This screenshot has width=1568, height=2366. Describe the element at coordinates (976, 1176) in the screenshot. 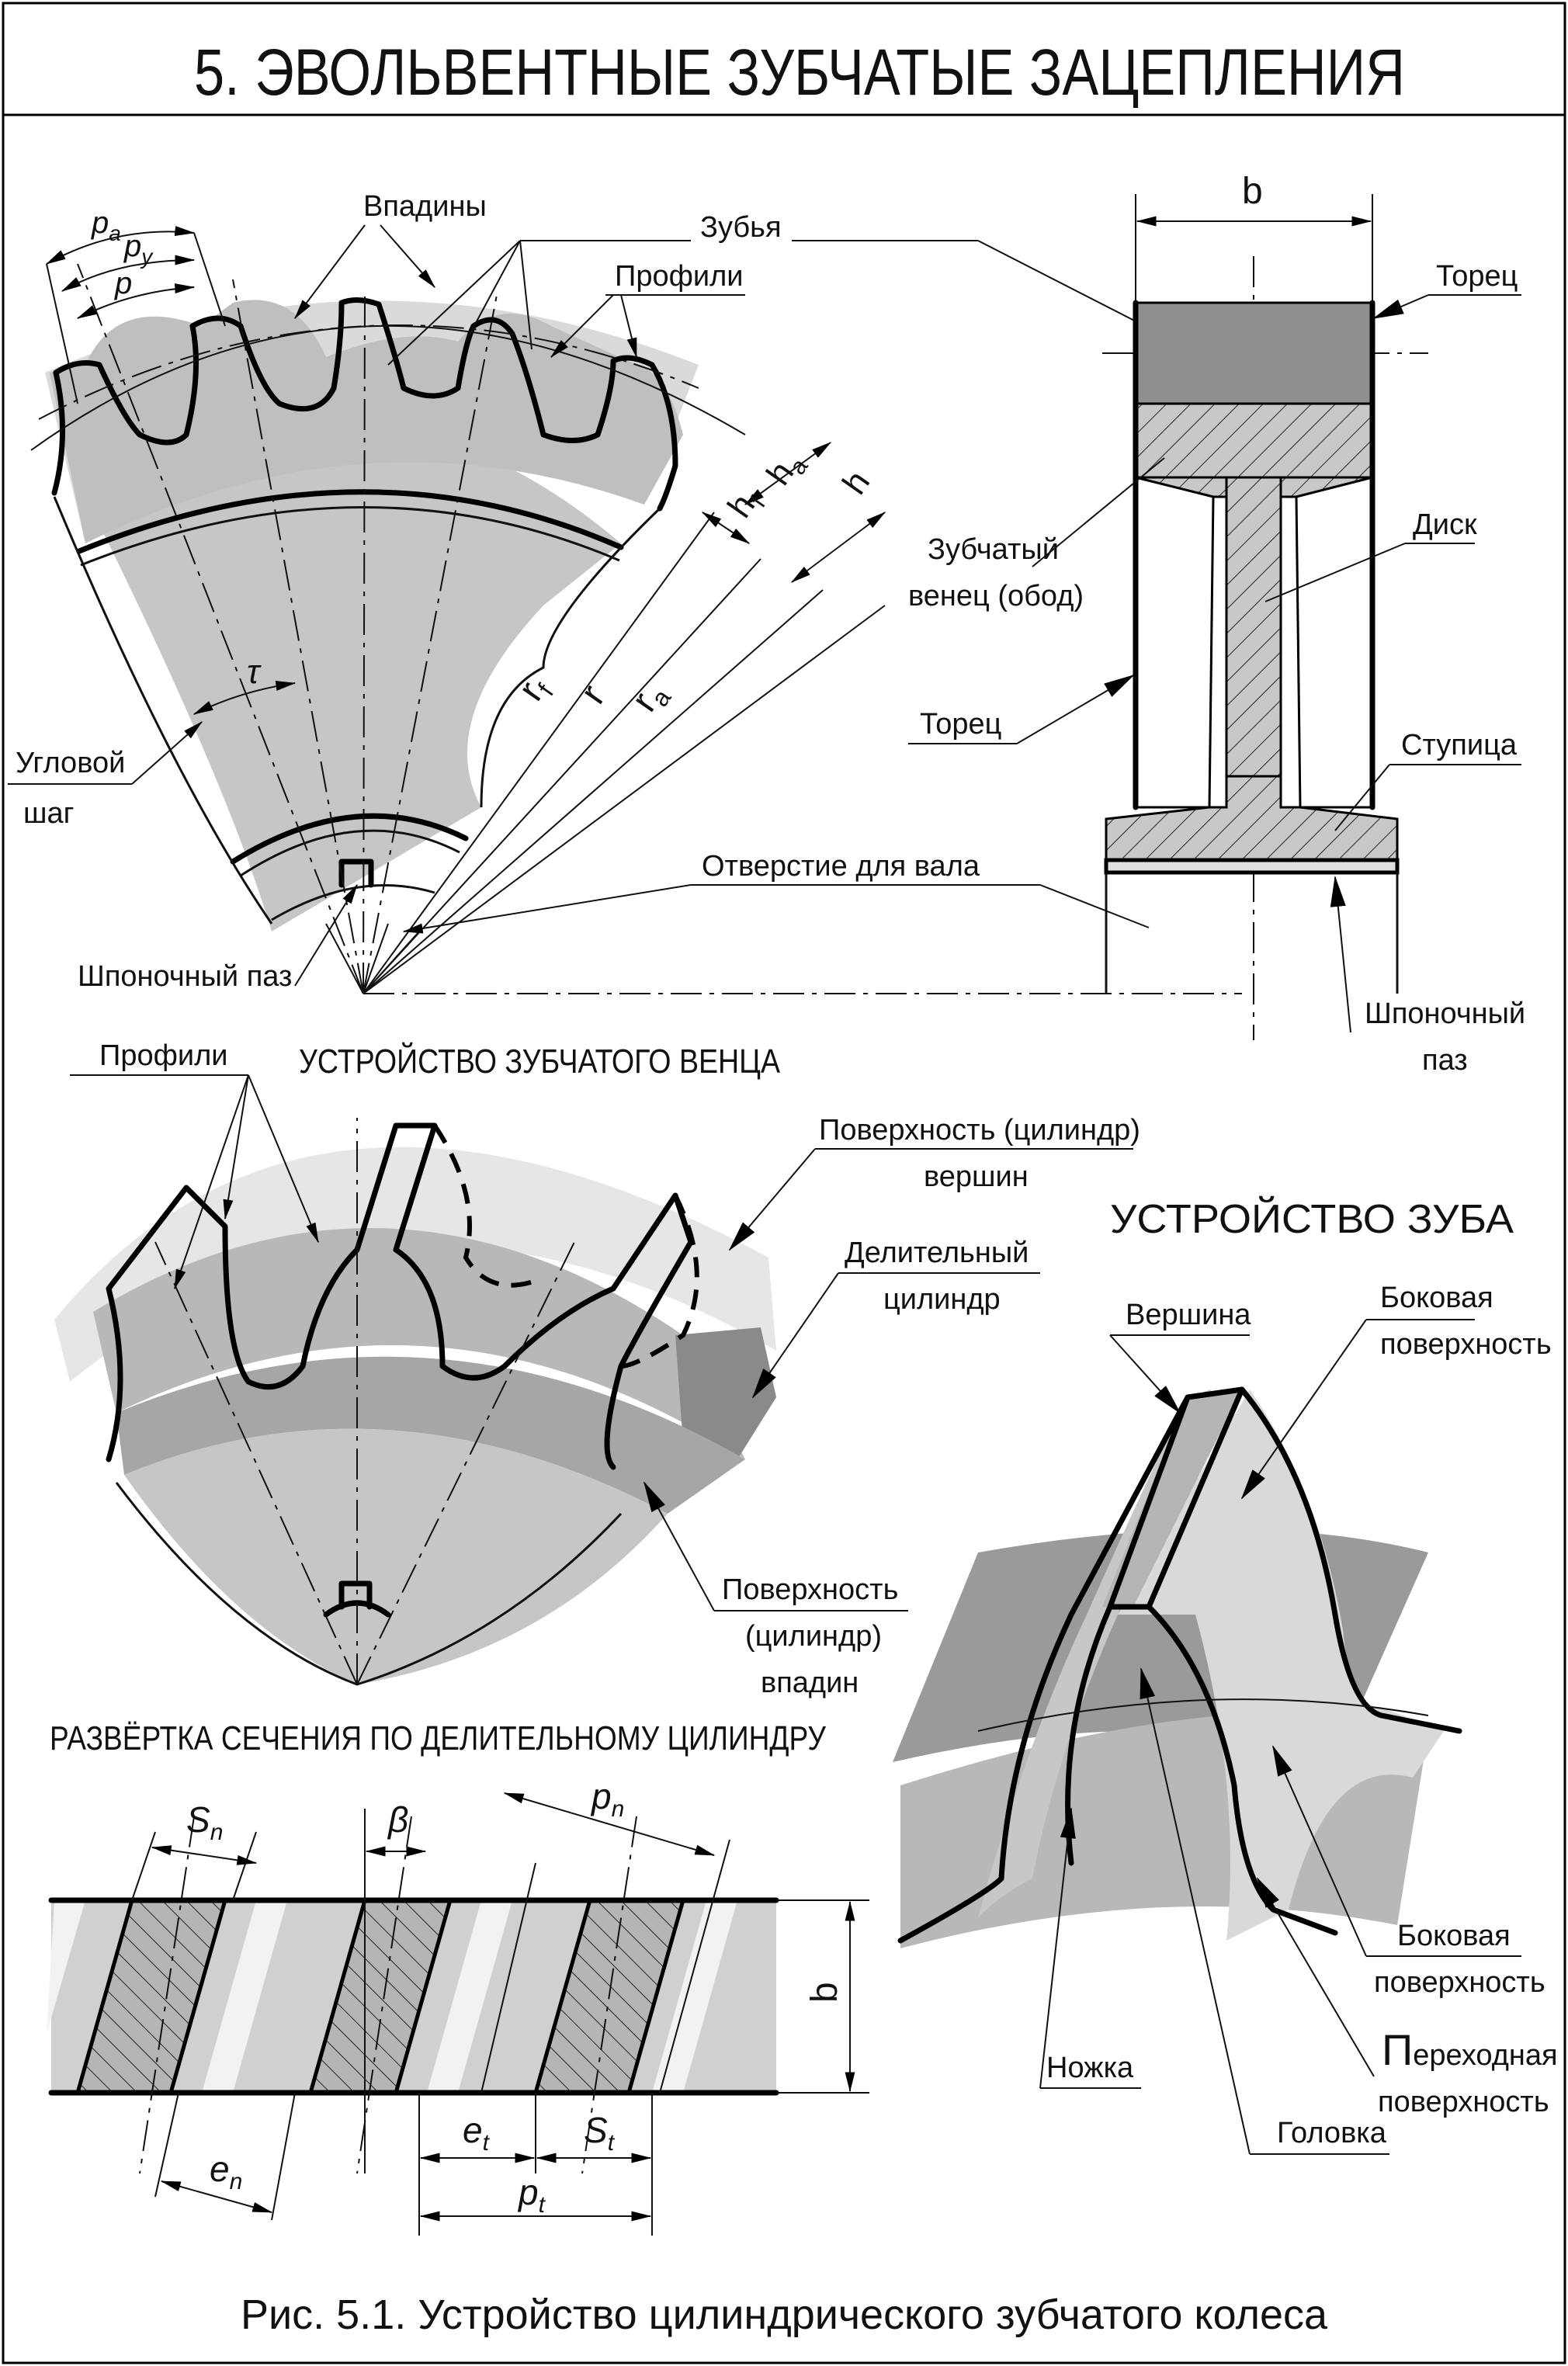

I see `label-pov-vershin-2: вершин` at that location.